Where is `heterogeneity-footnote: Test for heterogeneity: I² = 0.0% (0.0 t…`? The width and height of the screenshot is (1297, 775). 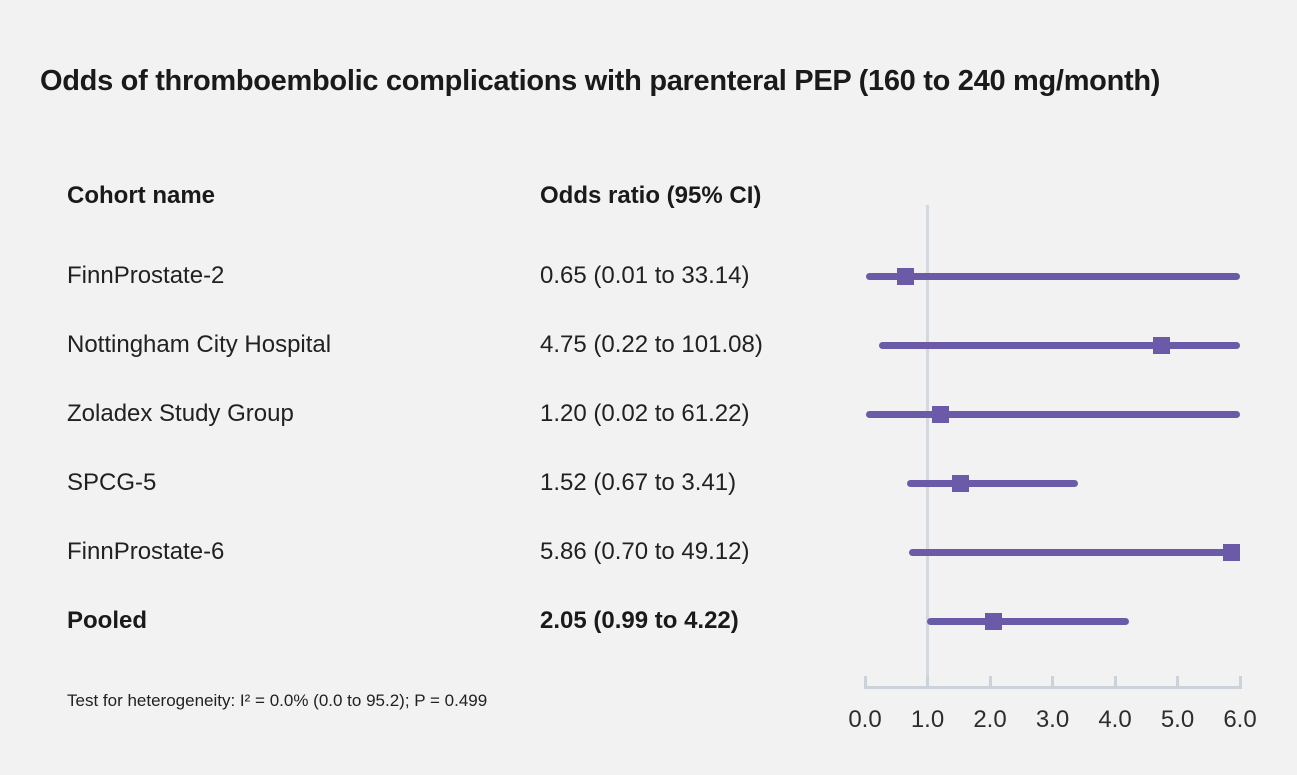 heterogeneity-footnote: Test for heterogeneity: I² = 0.0% (0.0 t… is located at coordinates (277, 700).